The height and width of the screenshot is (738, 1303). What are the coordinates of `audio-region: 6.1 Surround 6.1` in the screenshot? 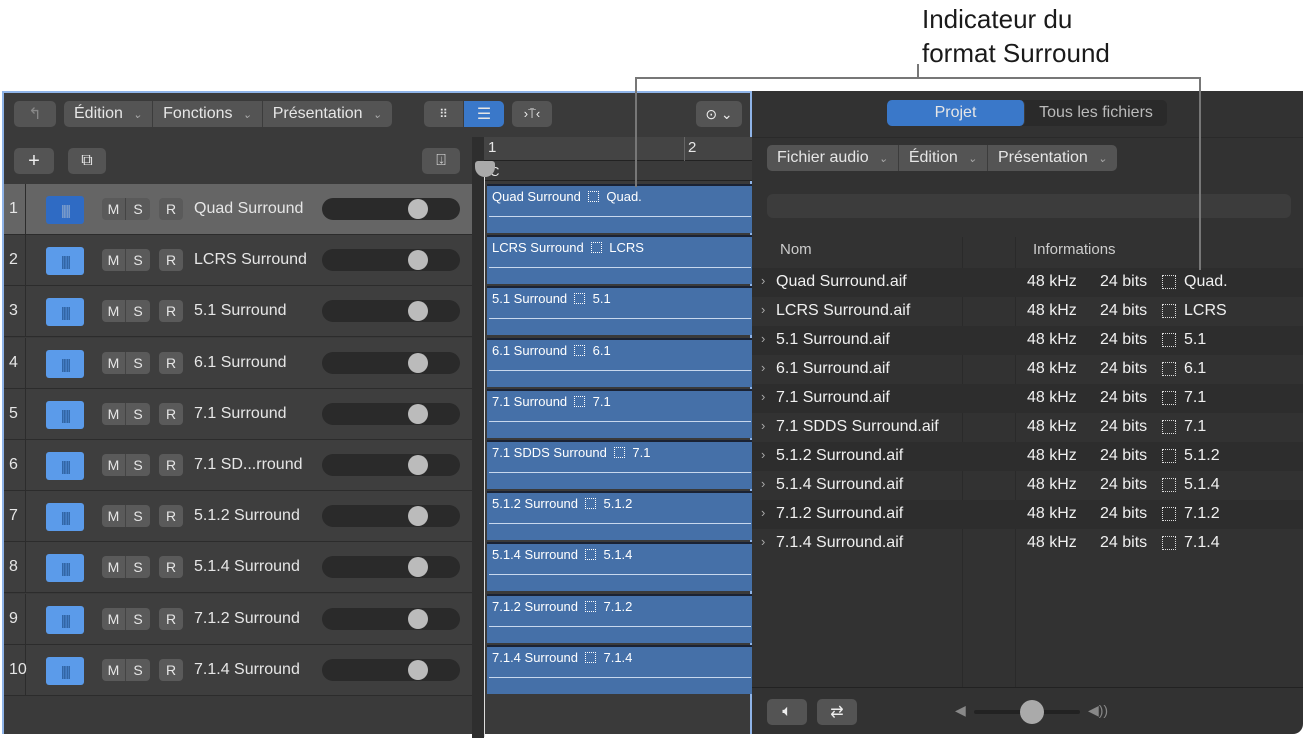 It's located at (620, 362).